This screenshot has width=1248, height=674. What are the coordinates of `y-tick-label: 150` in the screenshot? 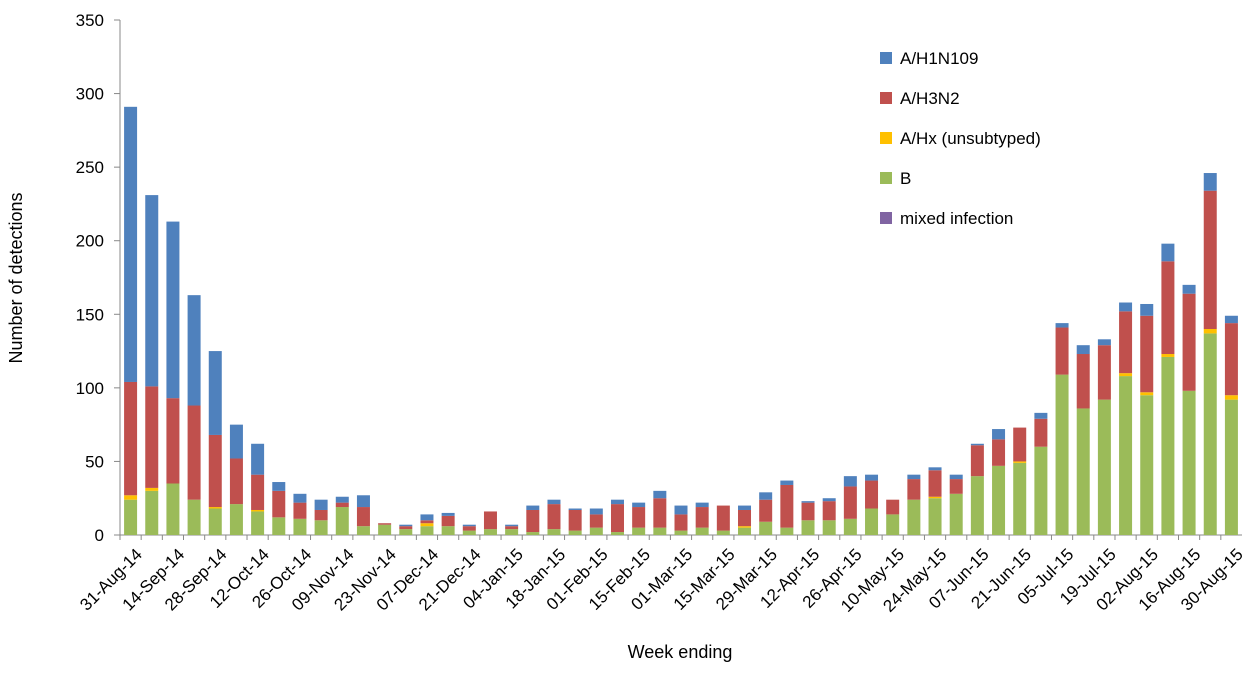 It's located at (90, 314).